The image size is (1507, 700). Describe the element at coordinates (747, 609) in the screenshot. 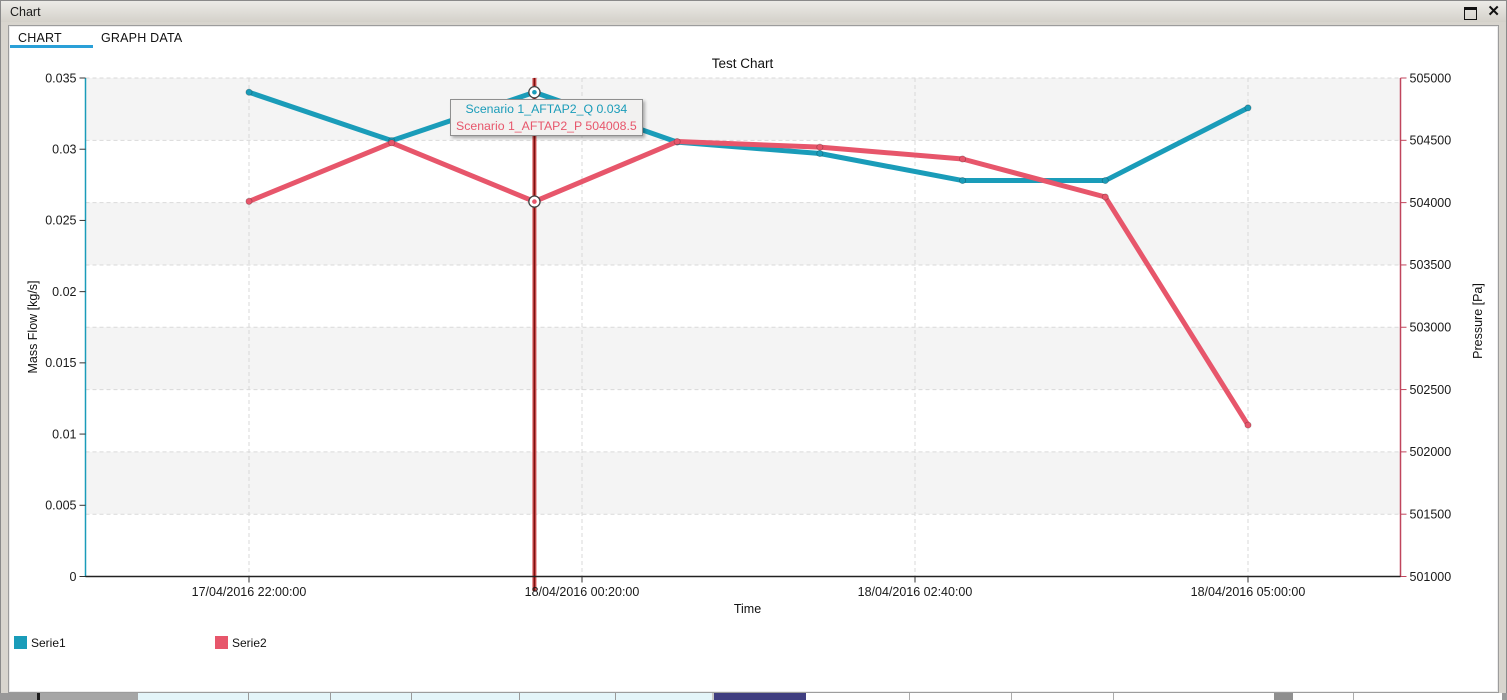

I see `x-axis-title: Time` at that location.